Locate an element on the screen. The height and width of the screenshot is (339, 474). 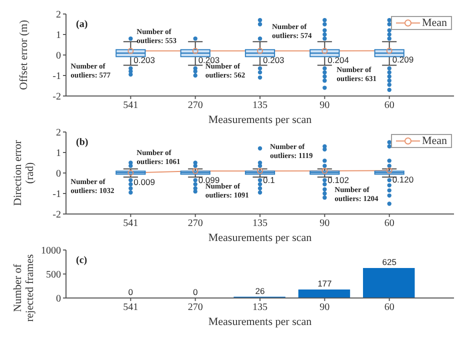
data-label: 0.099 is located at coordinates (209, 179).